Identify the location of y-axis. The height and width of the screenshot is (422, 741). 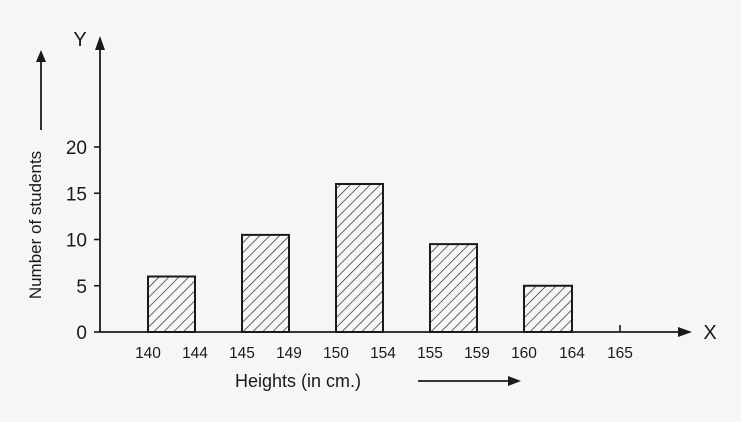
(100, 184).